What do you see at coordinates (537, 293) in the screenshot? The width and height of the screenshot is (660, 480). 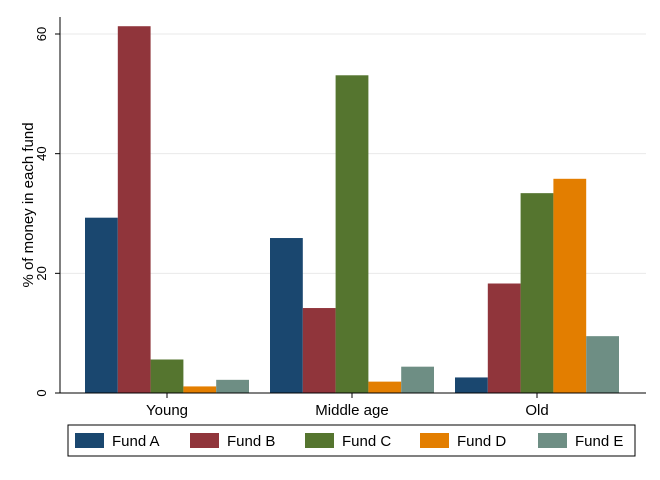 I see `bar-fund-c-old` at bounding box center [537, 293].